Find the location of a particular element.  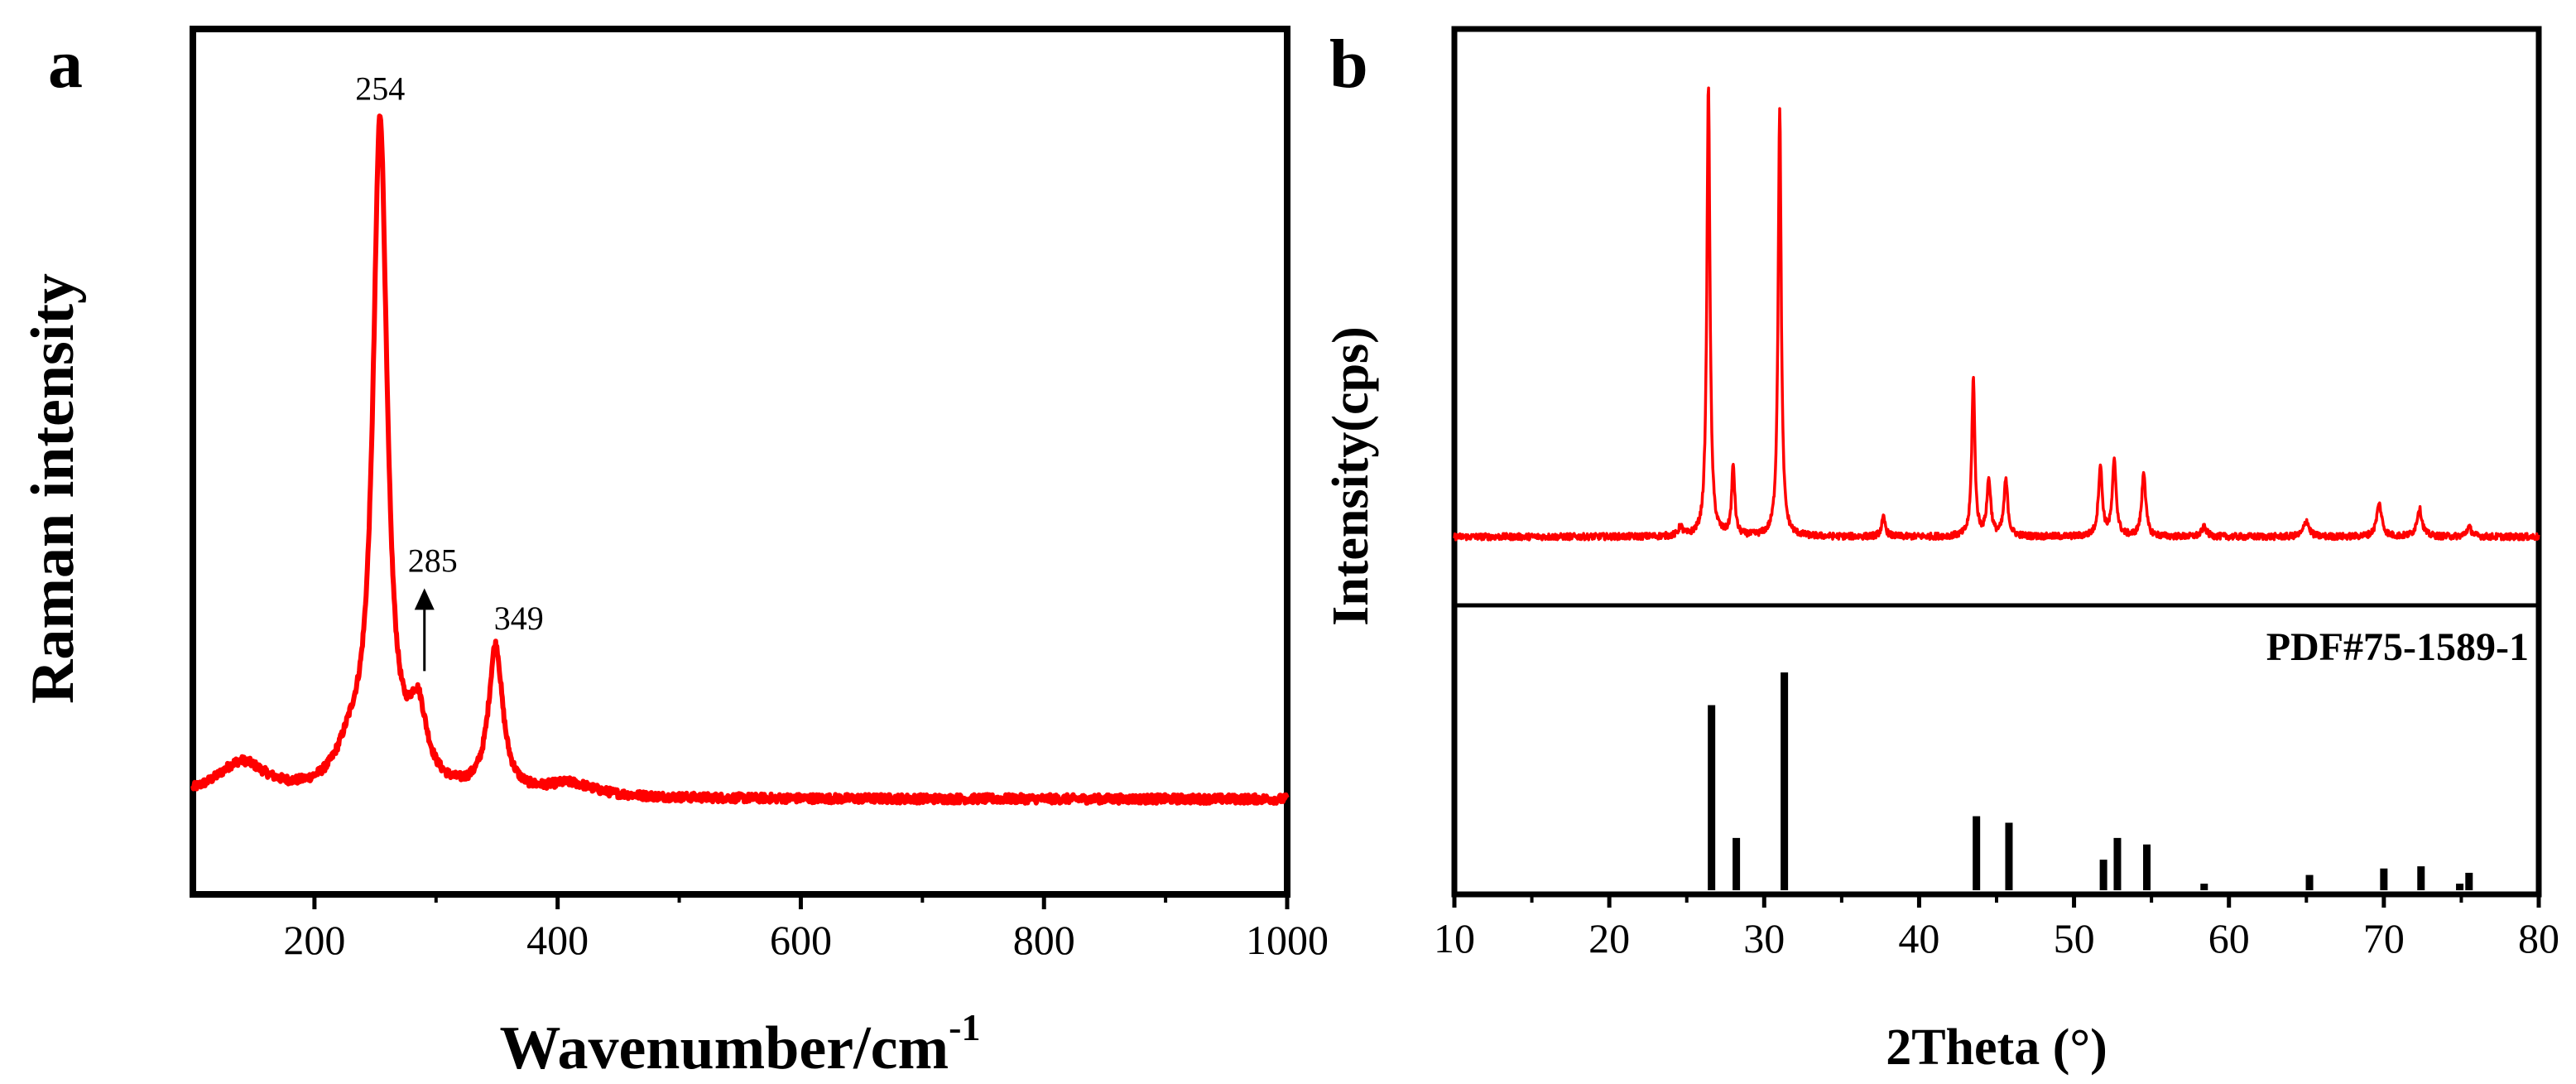

panel-b-x-tick-label: 60 is located at coordinates (2229, 938).